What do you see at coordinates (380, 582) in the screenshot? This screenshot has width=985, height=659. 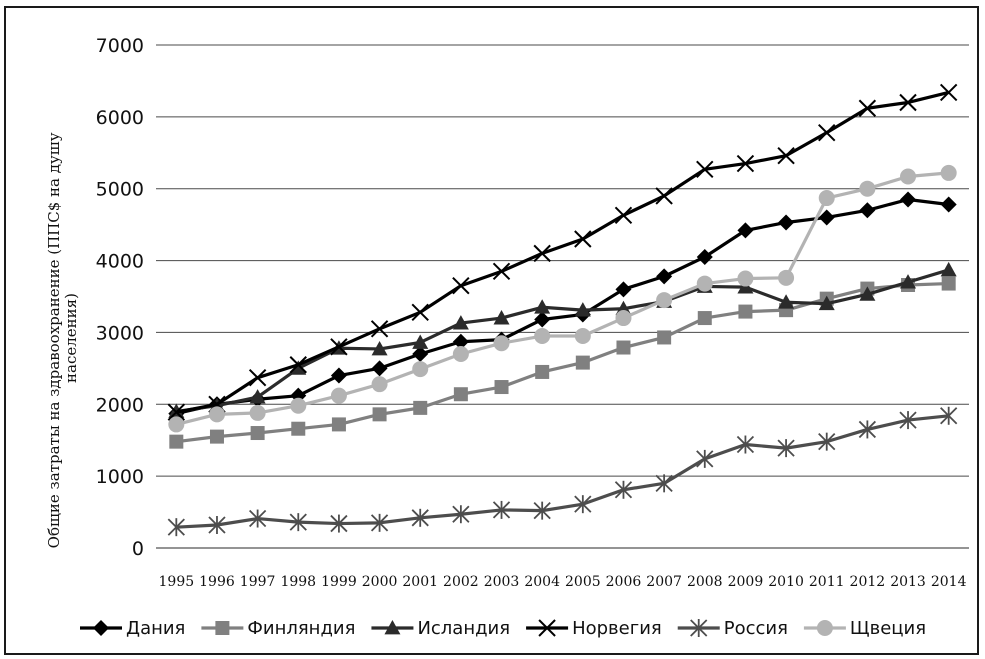 I see `x-tick-label: 2000` at bounding box center [380, 582].